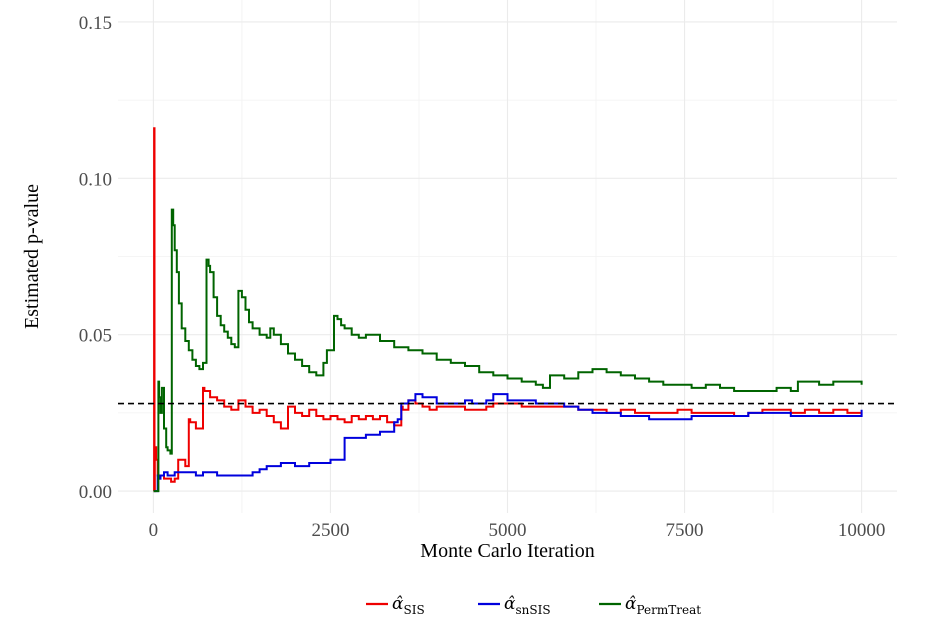 This screenshot has height=633, width=929. Describe the element at coordinates (862, 530) in the screenshot. I see `x-tick-label: 10000` at that location.